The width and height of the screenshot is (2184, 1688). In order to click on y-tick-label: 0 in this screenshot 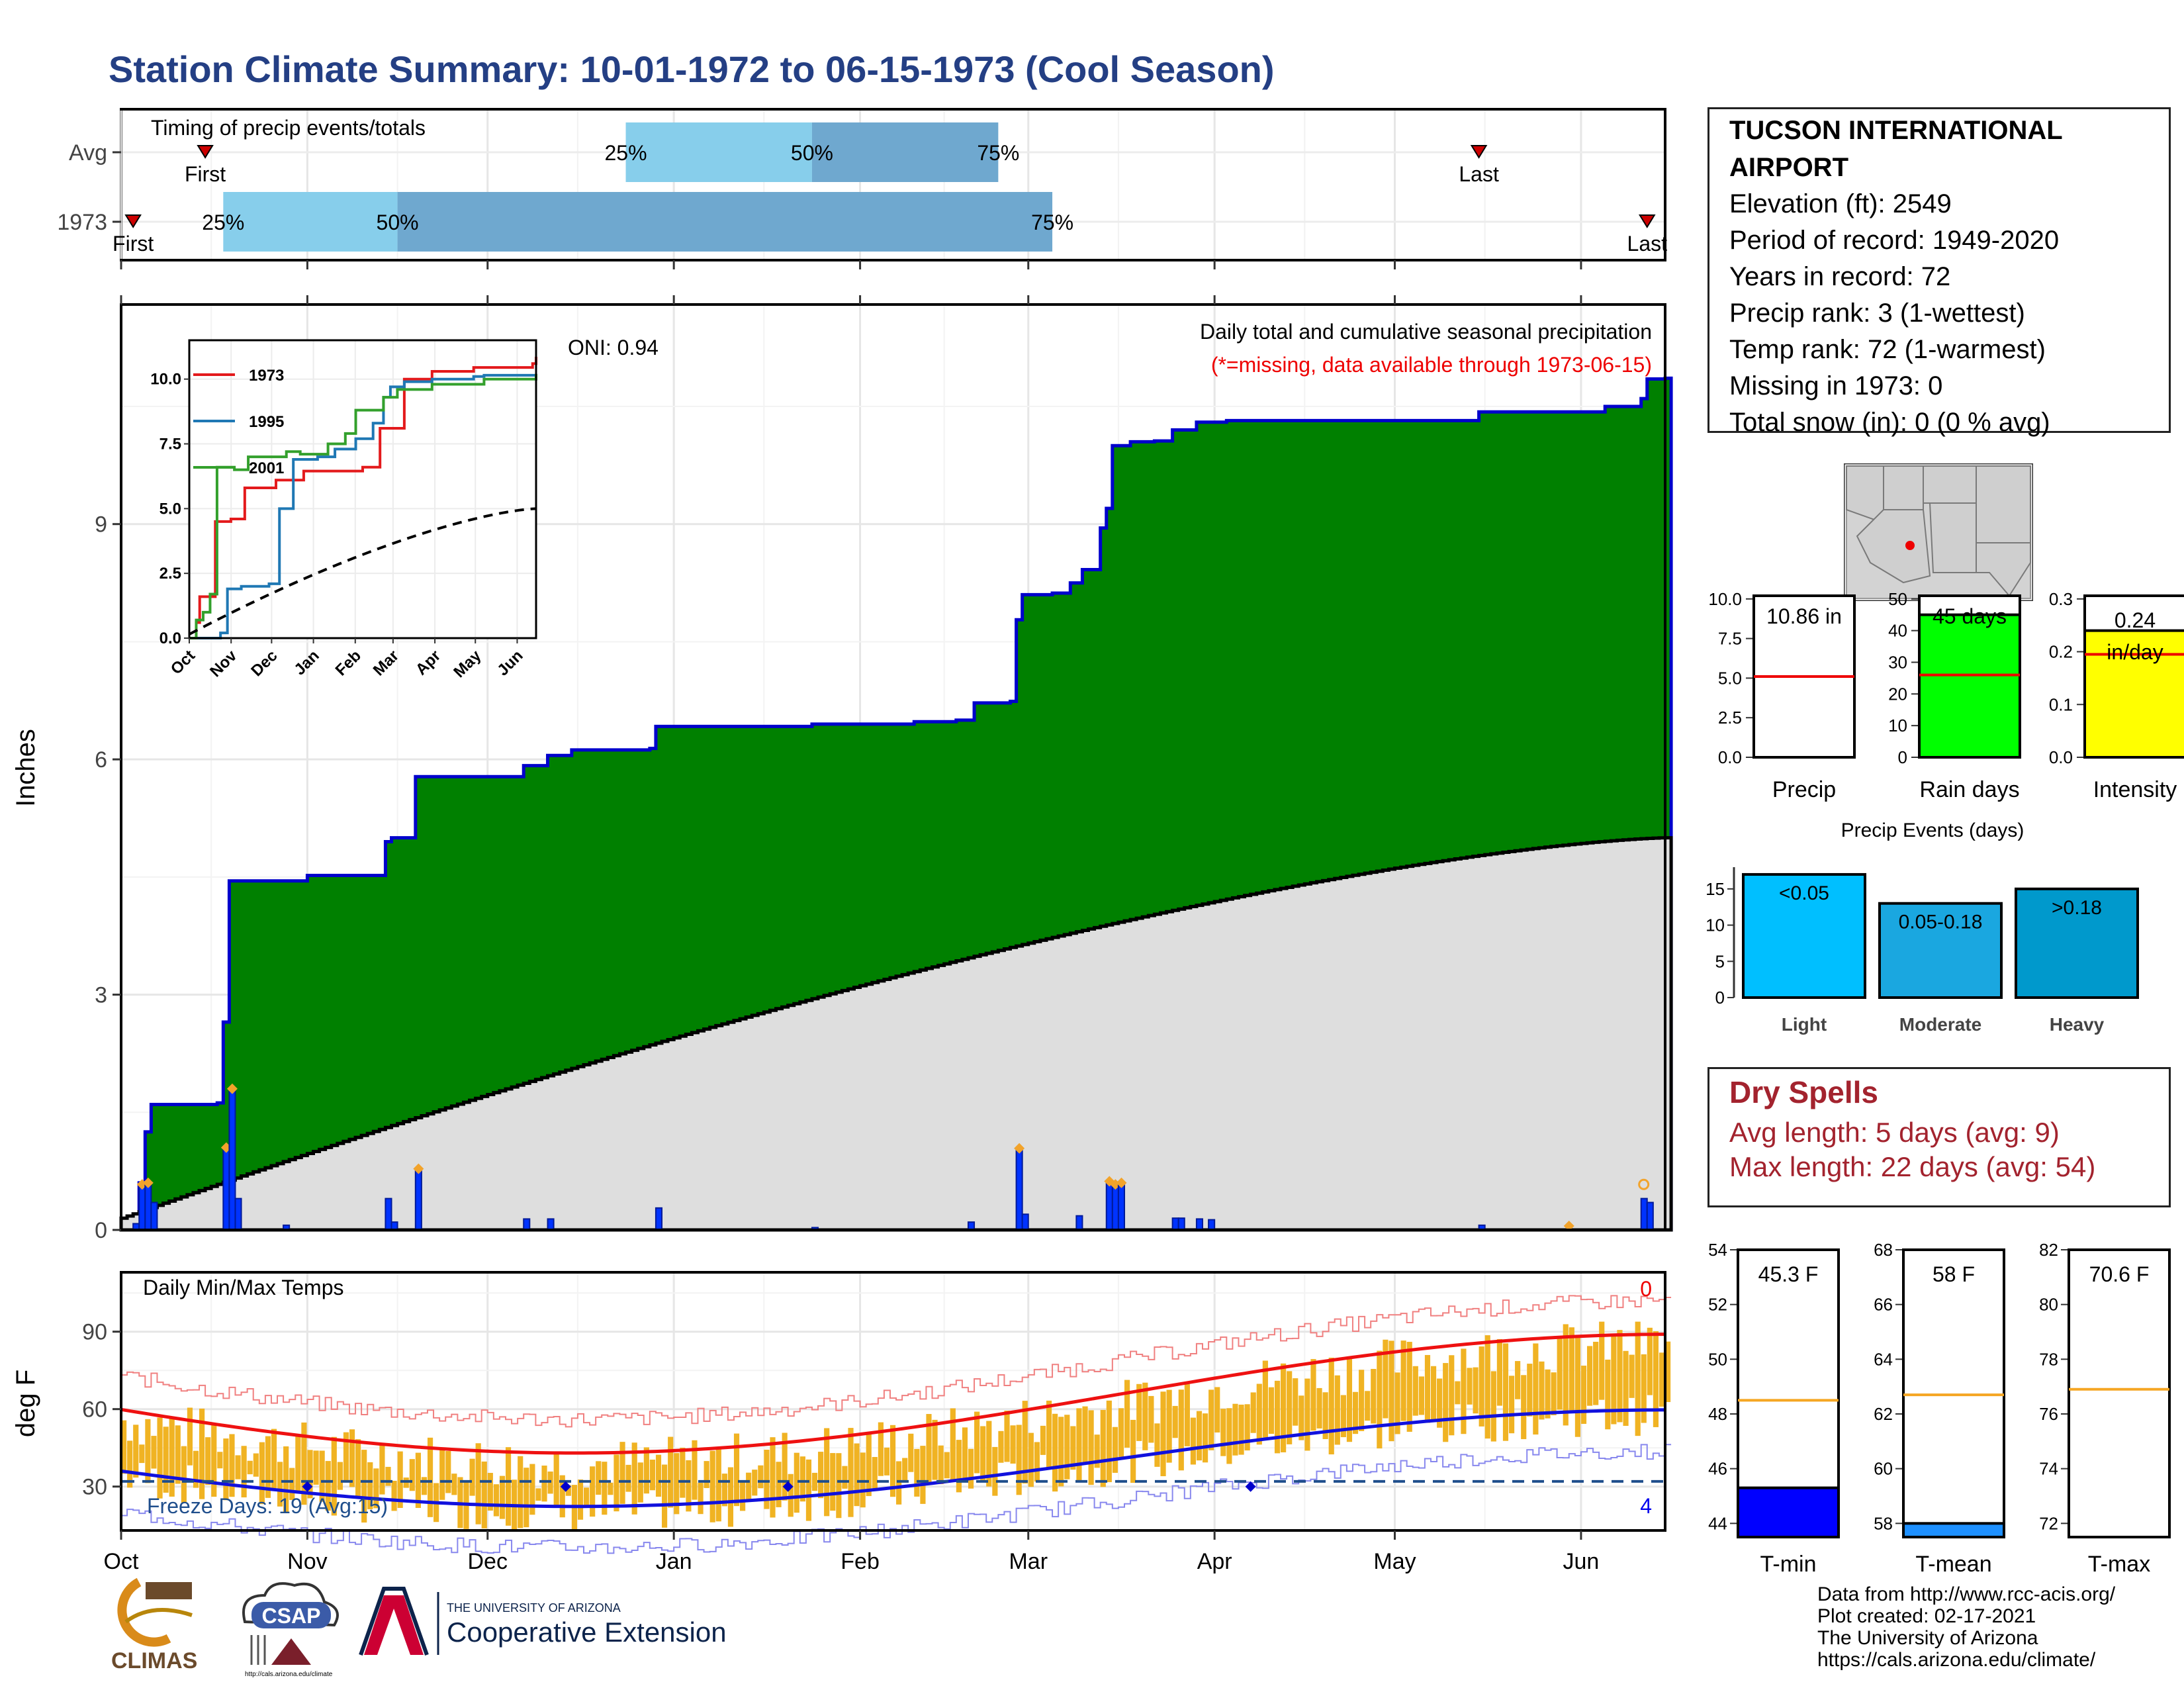, I will do `click(101, 1230)`.